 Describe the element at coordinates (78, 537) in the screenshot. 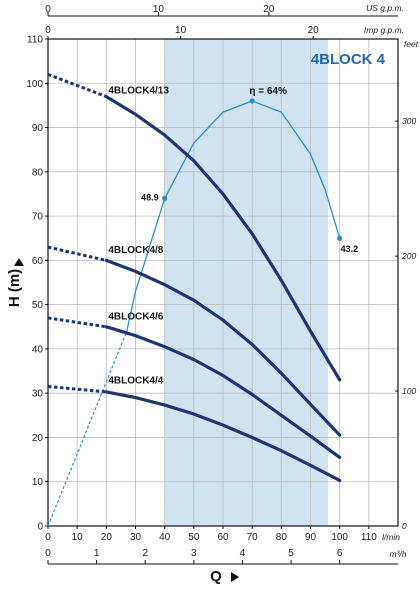

I see `x-tick-label: 10` at that location.